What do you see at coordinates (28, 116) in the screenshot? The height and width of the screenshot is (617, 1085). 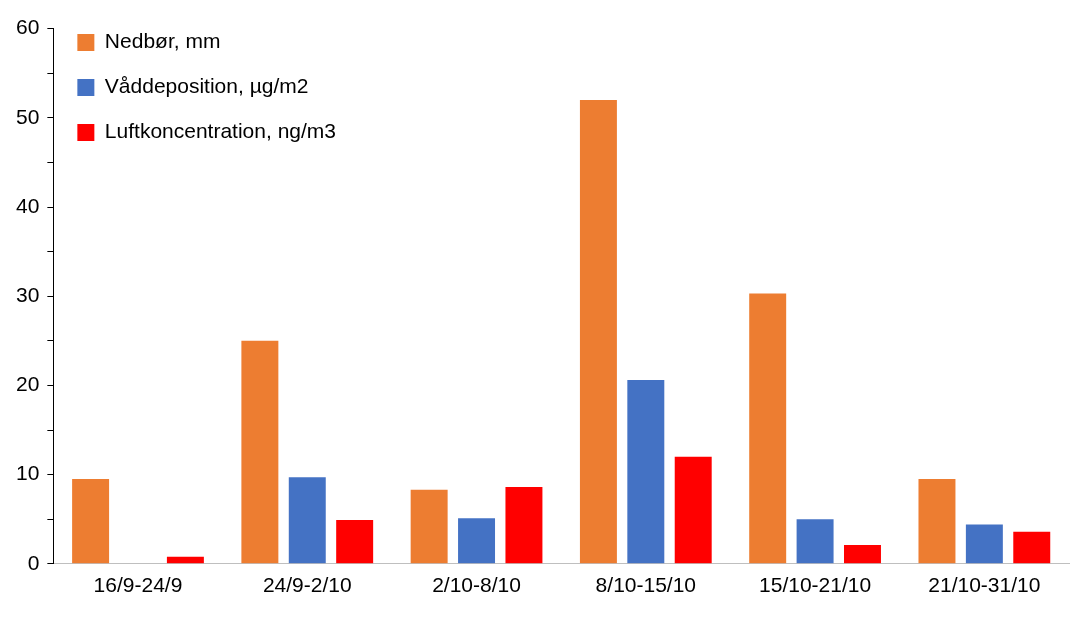 I see `y-tick-label: 50` at bounding box center [28, 116].